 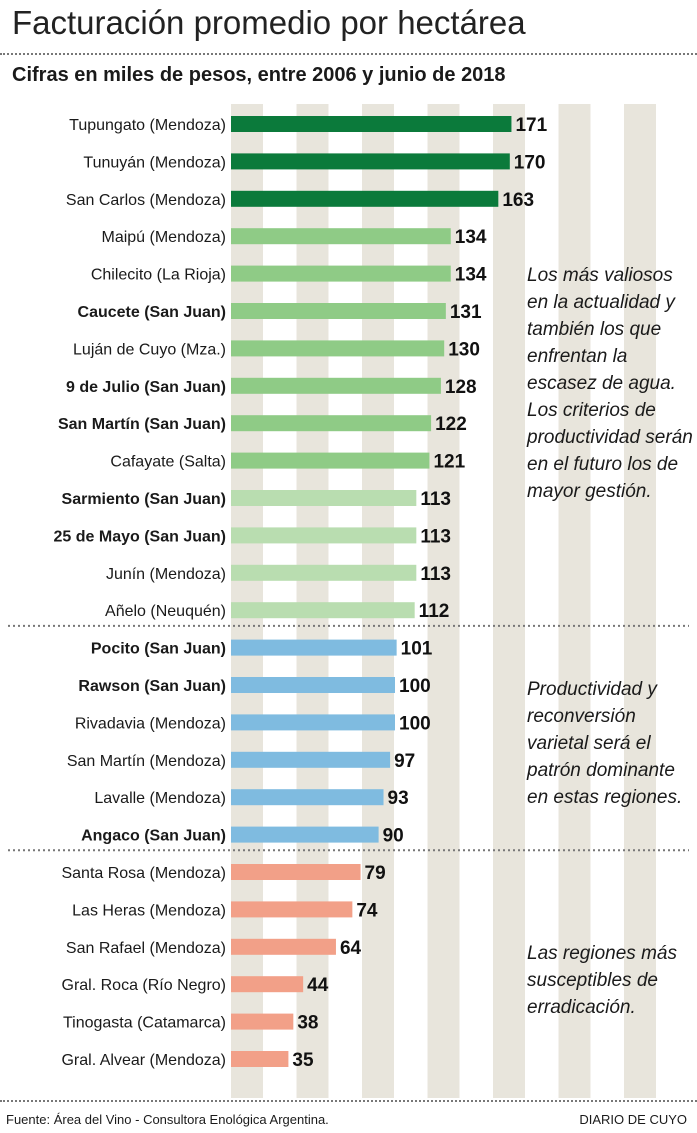 What do you see at coordinates (152, 686) in the screenshot?
I see `category-label: Rawson (San Juan)` at bounding box center [152, 686].